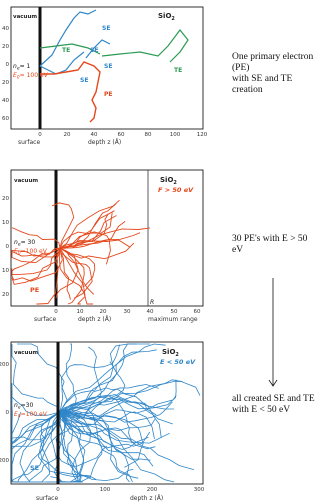 The height and width of the screenshot is (504, 328). What do you see at coordinates (108, 94) in the screenshot?
I see `panel-1-pe-label: PE` at bounding box center [108, 94].